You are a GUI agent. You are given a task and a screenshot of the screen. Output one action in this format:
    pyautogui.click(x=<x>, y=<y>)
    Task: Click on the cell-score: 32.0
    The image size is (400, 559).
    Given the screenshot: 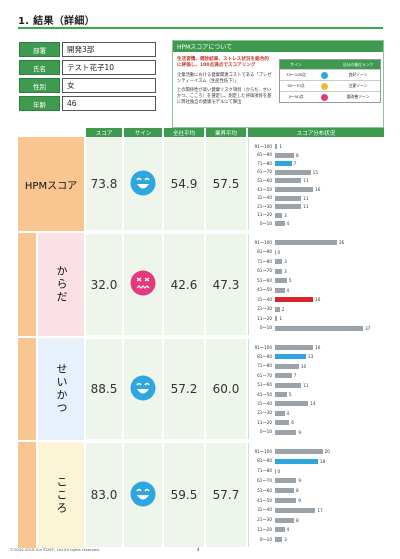 What is the action you would take?
    pyautogui.click(x=104, y=284)
    